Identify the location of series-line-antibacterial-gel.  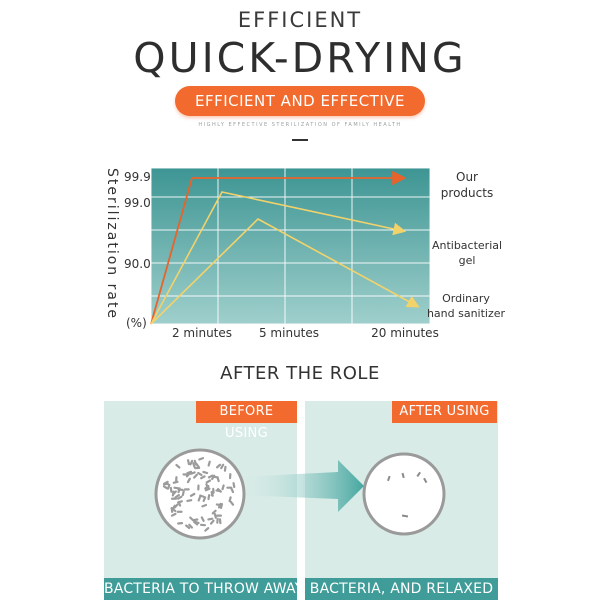
(278, 258).